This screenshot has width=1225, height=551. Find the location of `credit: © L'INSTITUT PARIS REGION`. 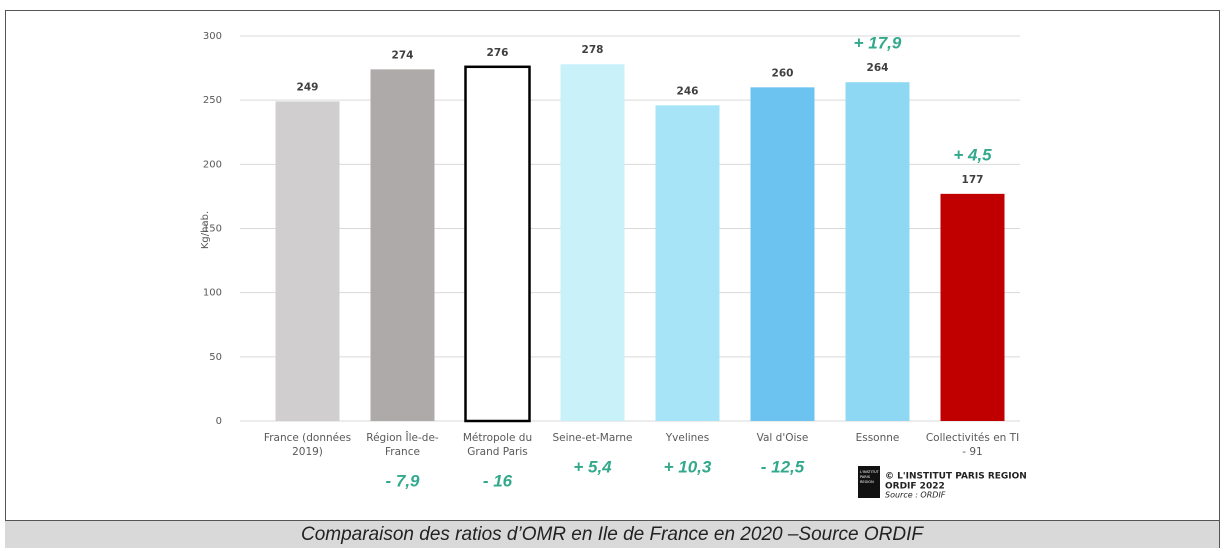

credit: © L'INSTITUT PARIS REGION is located at coordinates (956, 477).